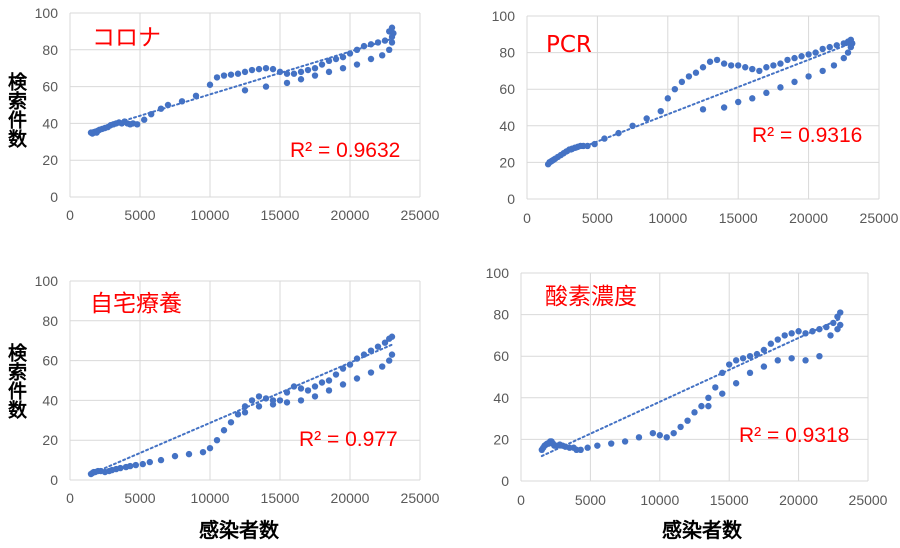  What do you see at coordinates (136, 304) in the screenshot?
I see `title-jitaku-ryoyo: 自宅療養` at bounding box center [136, 304].